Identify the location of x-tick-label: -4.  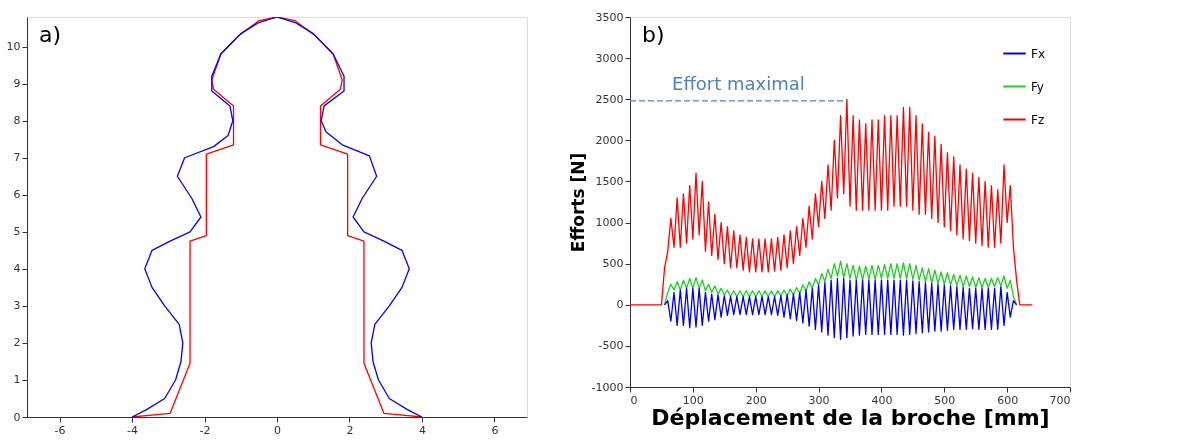
(133, 430).